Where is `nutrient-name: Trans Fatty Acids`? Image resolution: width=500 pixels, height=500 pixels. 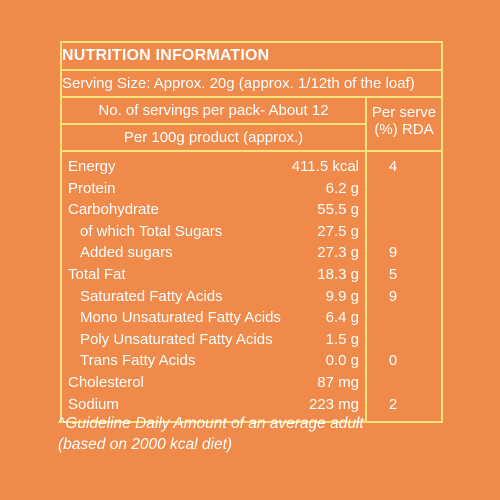
nutrient-name: Trans Fatty Acids is located at coordinates (138, 361).